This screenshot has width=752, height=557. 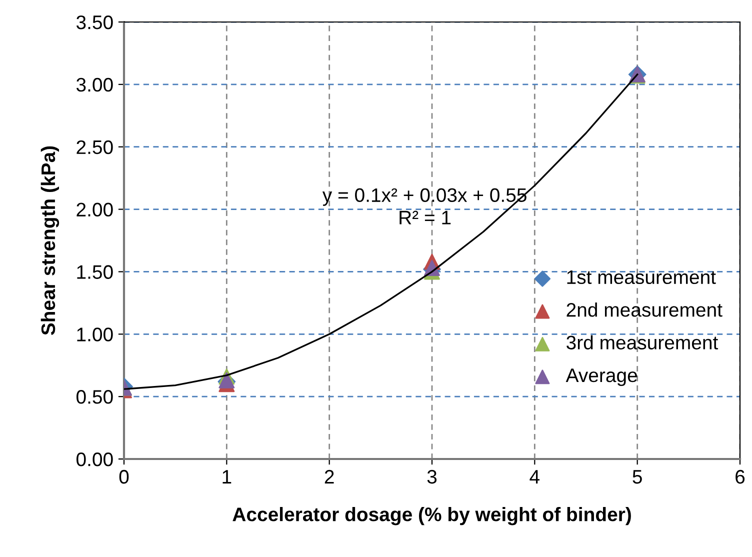 I want to click on x-tick-label: 5, so click(x=637, y=477).